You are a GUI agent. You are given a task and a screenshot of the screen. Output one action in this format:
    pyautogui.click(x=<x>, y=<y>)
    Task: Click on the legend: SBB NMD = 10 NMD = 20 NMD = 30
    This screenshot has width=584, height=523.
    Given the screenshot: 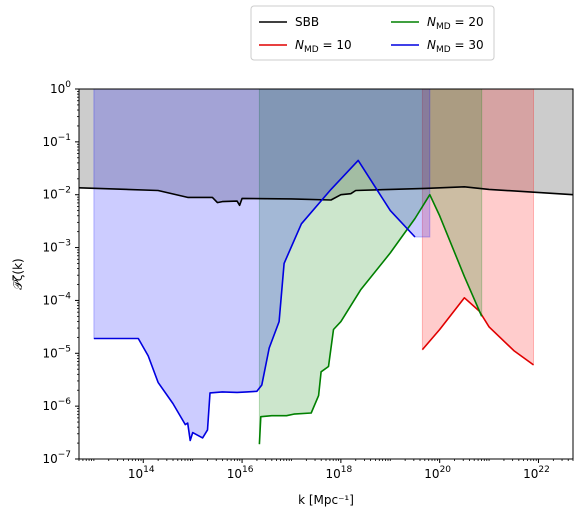 What is the action you would take?
    pyautogui.click(x=372, y=33)
    